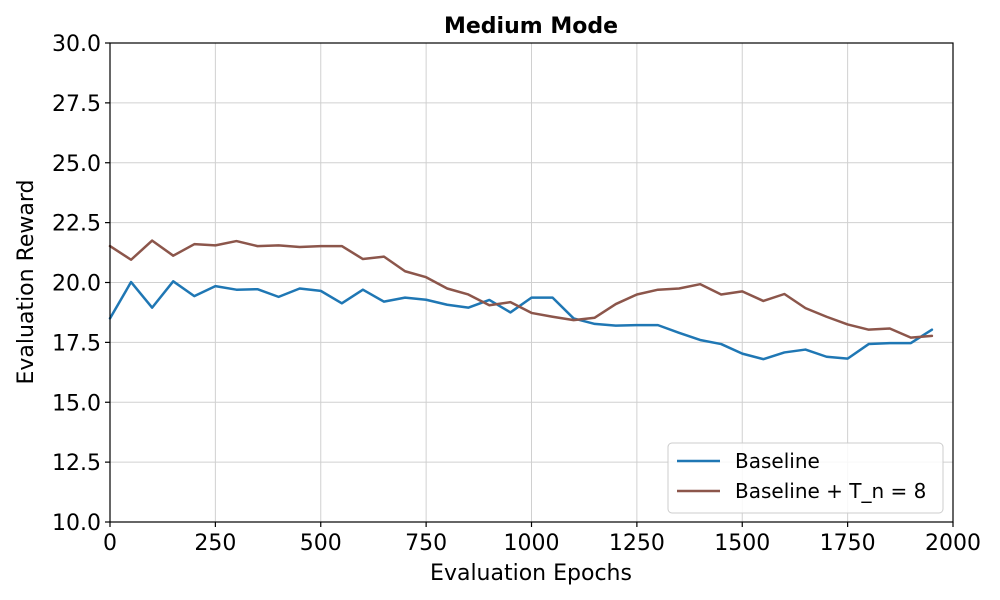  I want to click on x-tick-label: 1250, so click(637, 543).